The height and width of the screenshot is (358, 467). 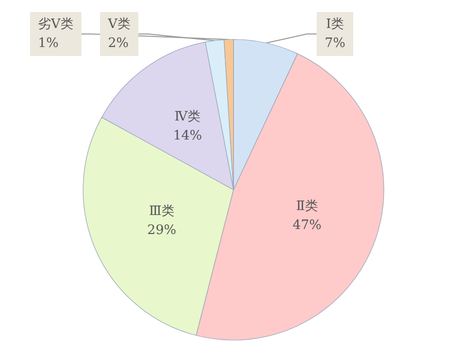 What do you see at coordinates (187, 116) in the screenshot?
I see `slice-label: Ⅳ类` at bounding box center [187, 116].